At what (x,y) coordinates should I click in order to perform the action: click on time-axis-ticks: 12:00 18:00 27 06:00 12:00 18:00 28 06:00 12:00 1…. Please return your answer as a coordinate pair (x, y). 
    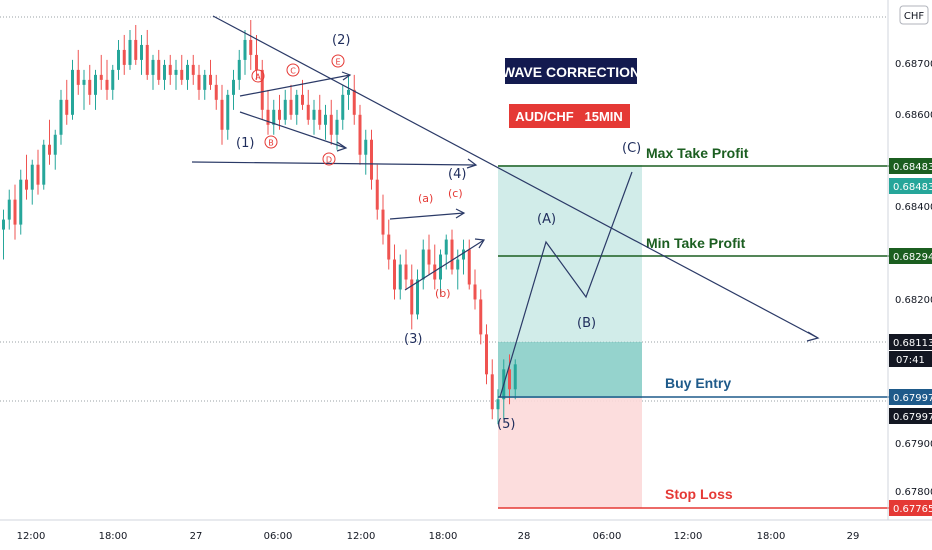
    Looking at the image, I should click on (438, 536).